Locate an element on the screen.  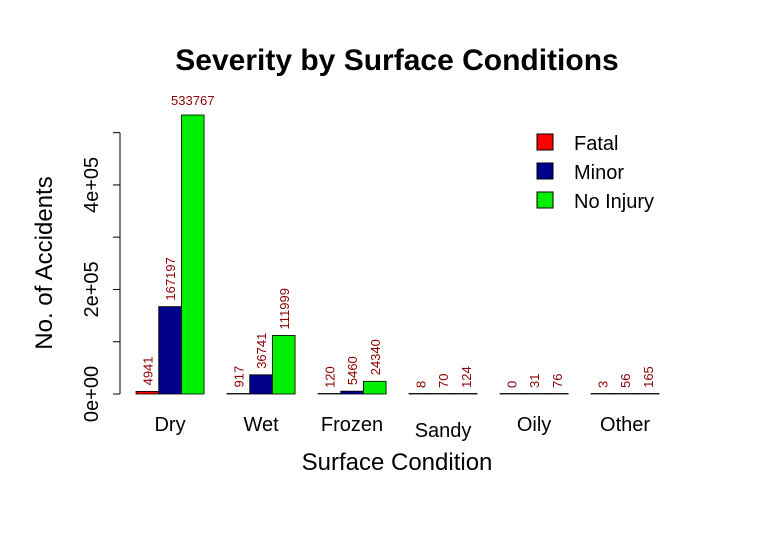
bar-dry-minor is located at coordinates (170, 350).